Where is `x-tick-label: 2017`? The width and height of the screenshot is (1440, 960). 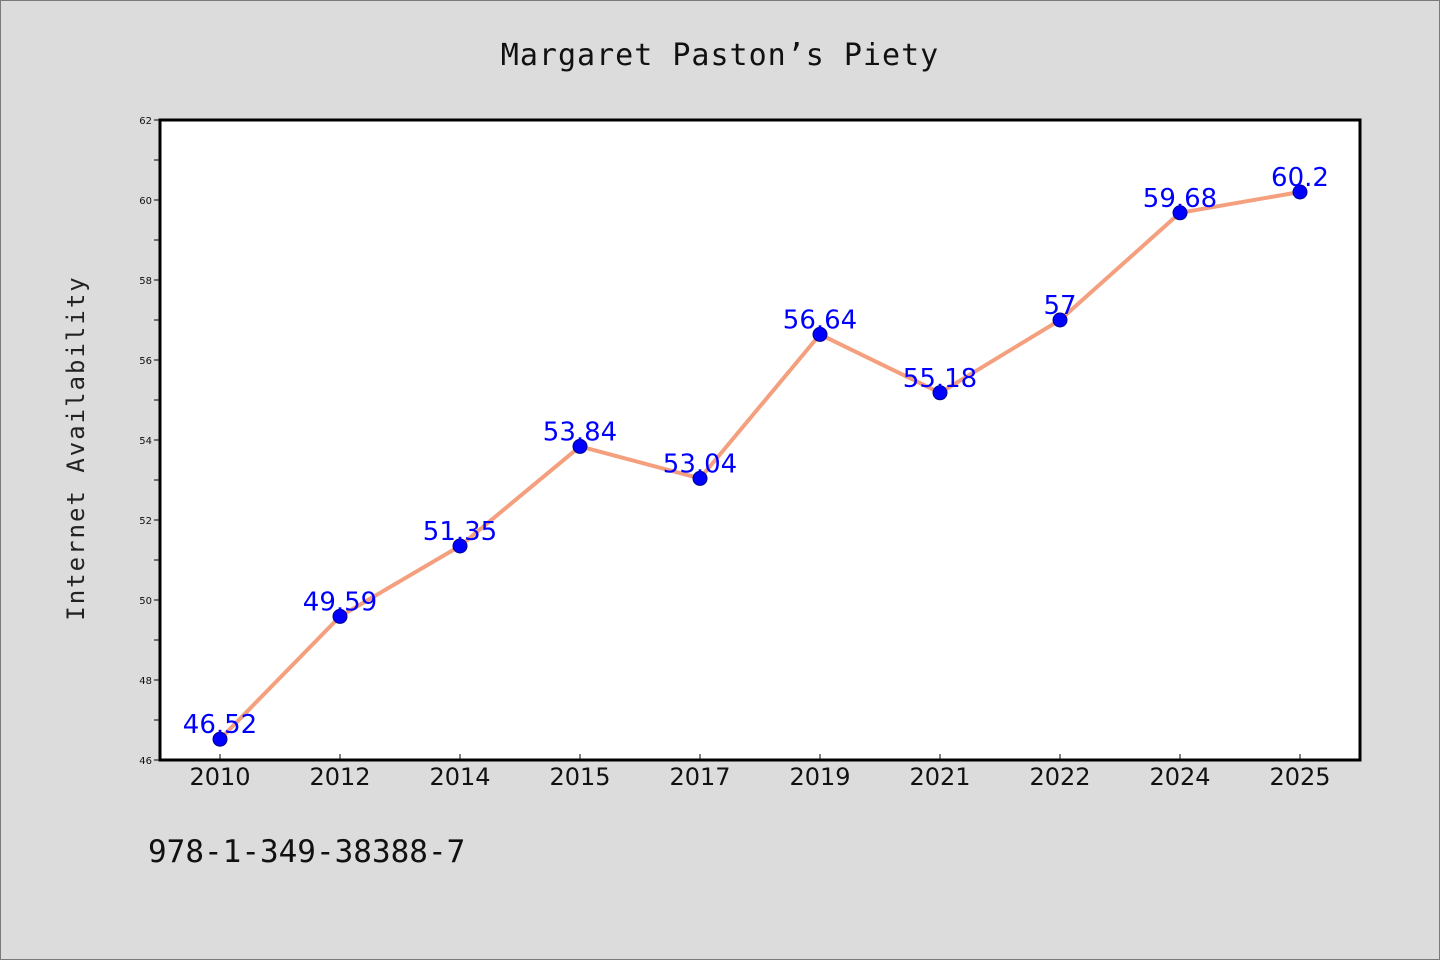 x-tick-label: 2017 is located at coordinates (699, 777).